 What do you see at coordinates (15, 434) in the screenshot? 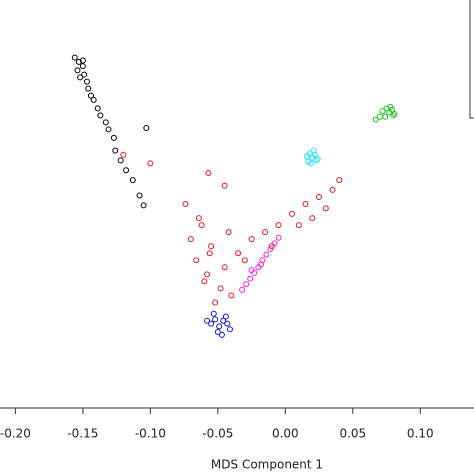
I see `x-tick-label: -0.20` at bounding box center [15, 434].